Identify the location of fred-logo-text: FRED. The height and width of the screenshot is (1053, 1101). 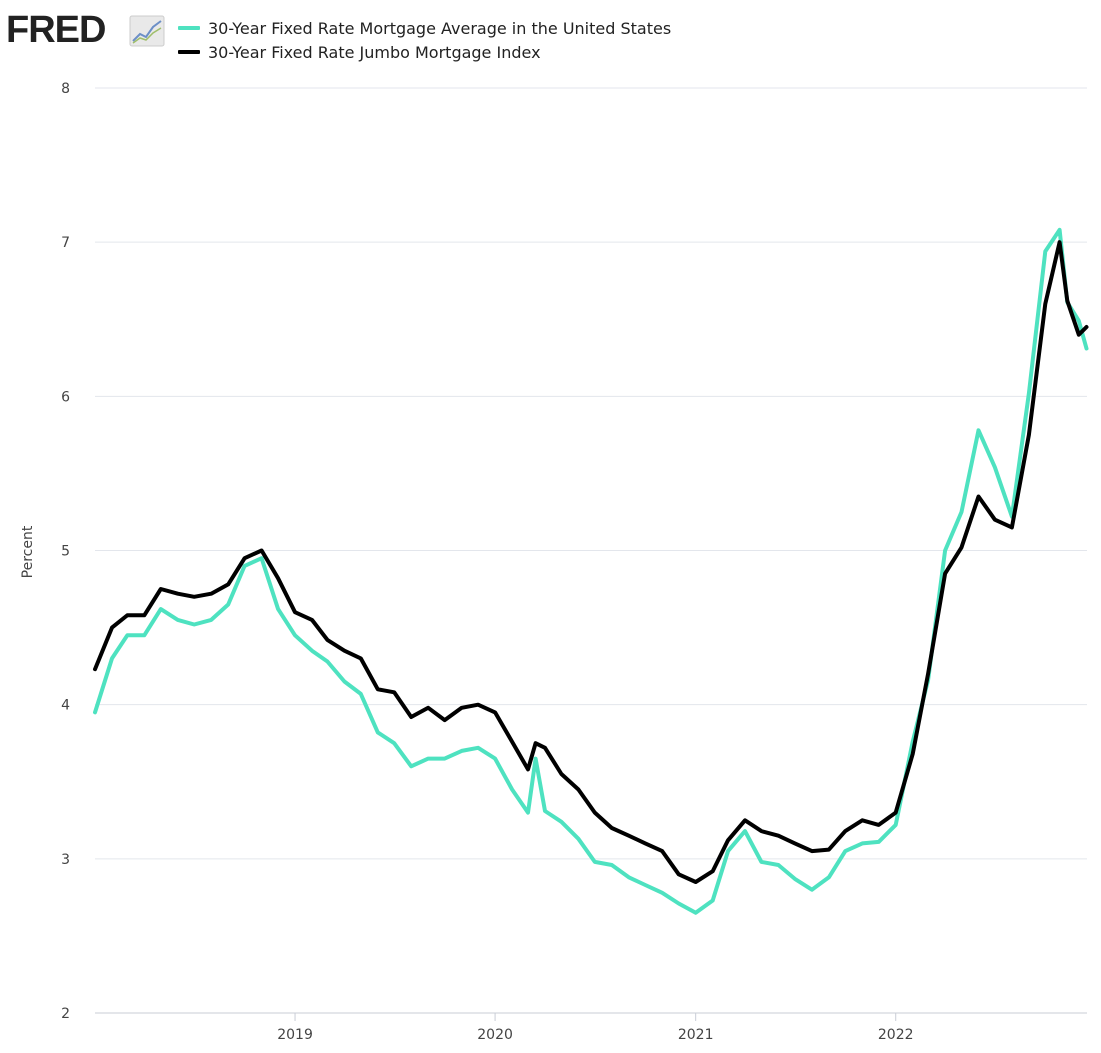
(55, 29).